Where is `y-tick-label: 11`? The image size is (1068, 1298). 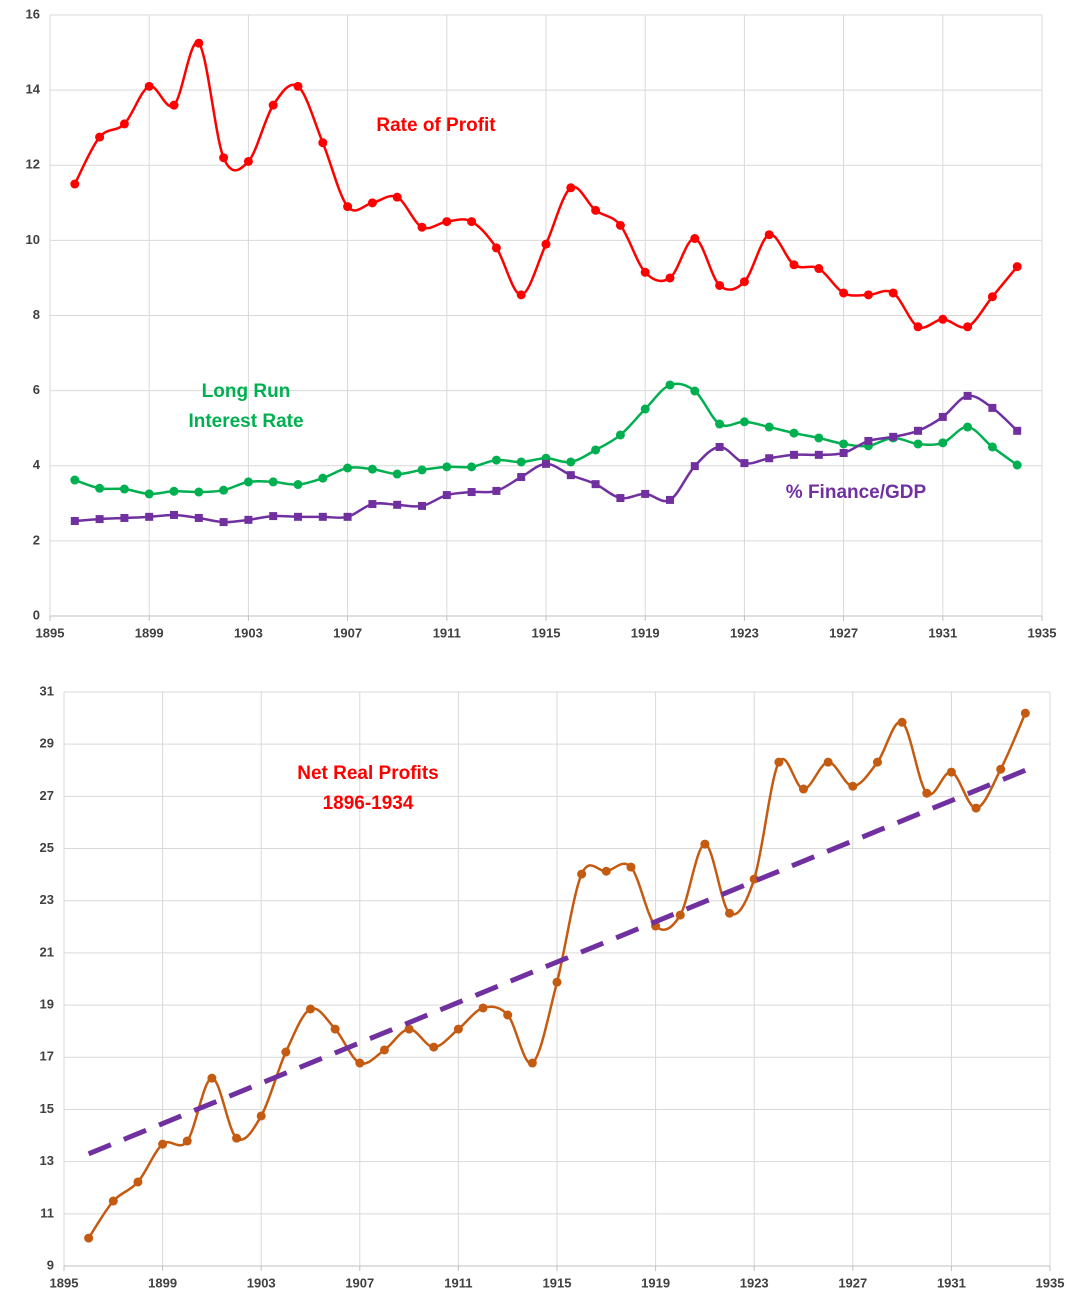 y-tick-label: 11 is located at coordinates (47, 1212).